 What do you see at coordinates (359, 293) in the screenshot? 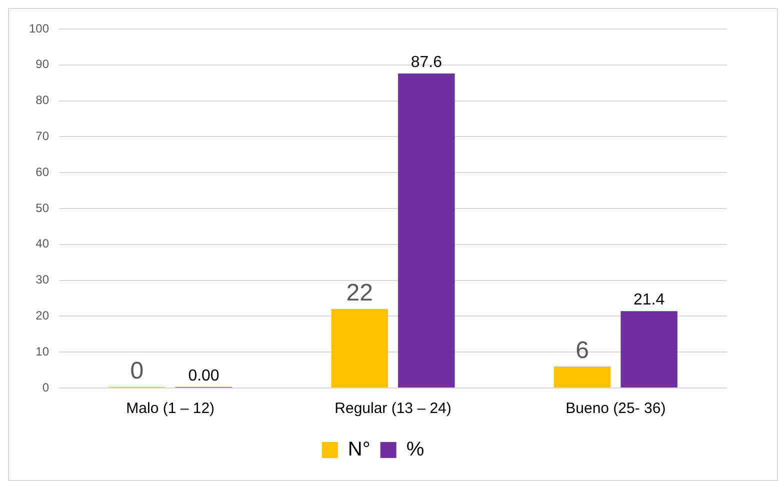
I see `data-label: 22` at bounding box center [359, 293].